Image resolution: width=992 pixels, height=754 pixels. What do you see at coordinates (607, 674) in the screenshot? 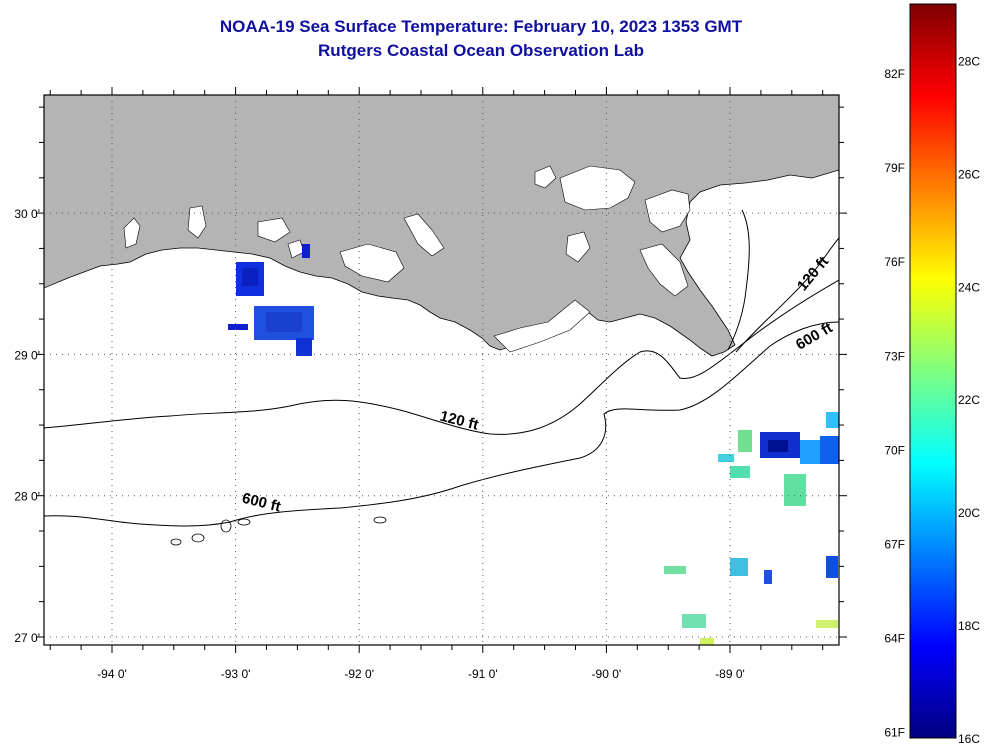
I see `longitude-label: -90 0'` at bounding box center [607, 674].